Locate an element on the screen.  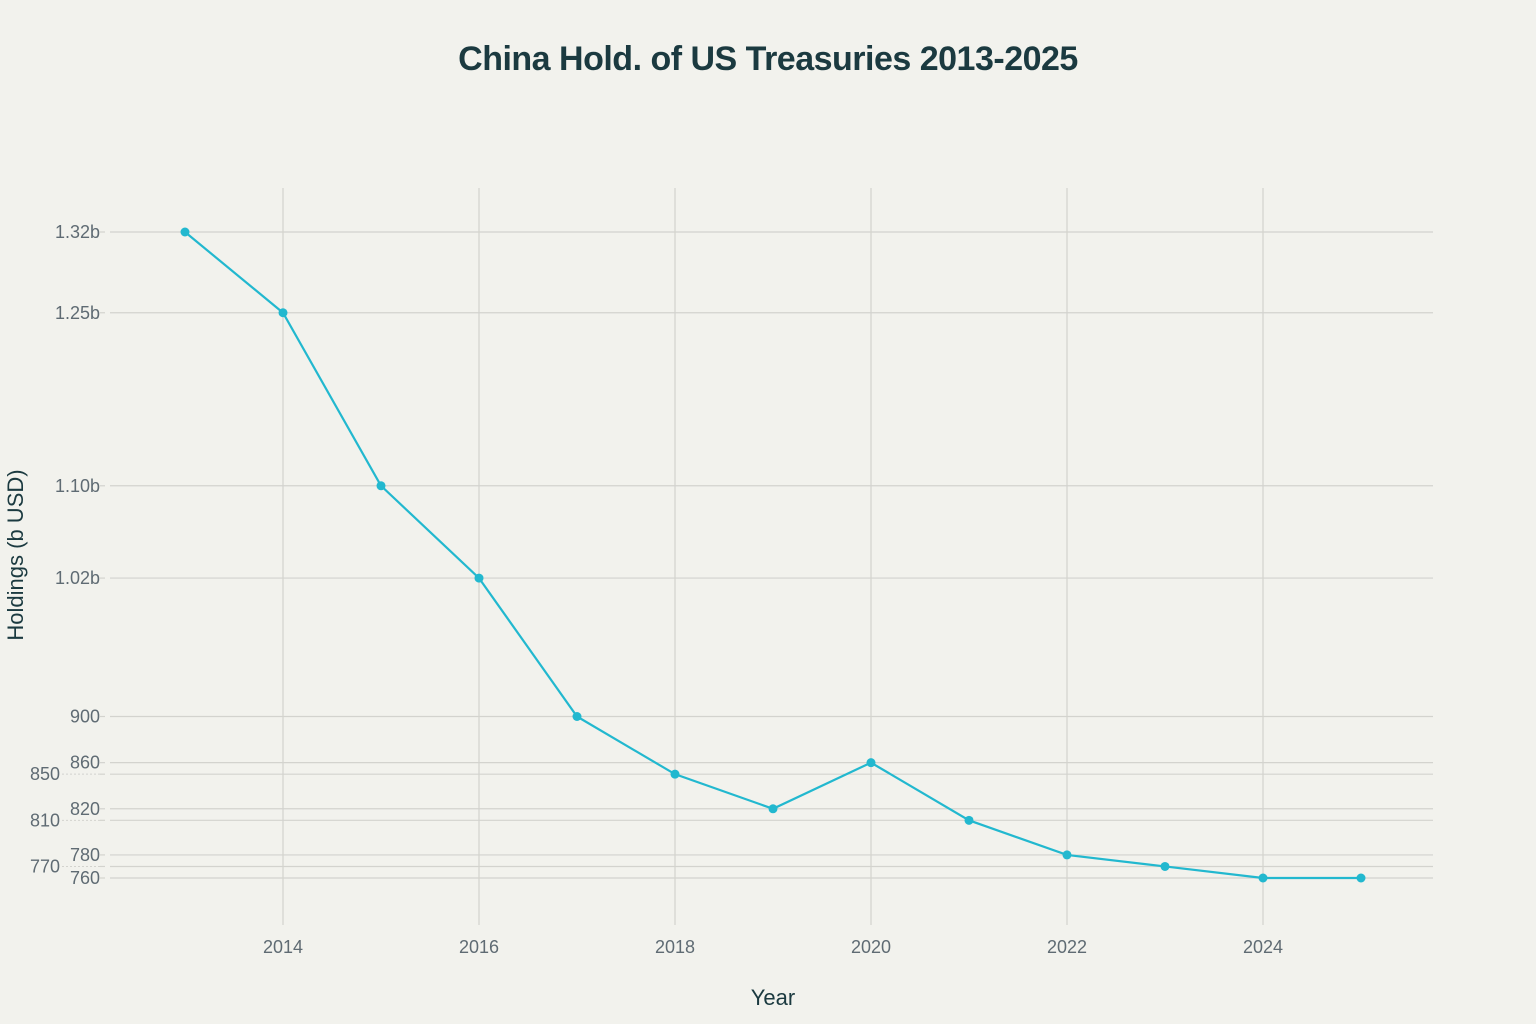
x-tick-label: 2016 is located at coordinates (479, 947).